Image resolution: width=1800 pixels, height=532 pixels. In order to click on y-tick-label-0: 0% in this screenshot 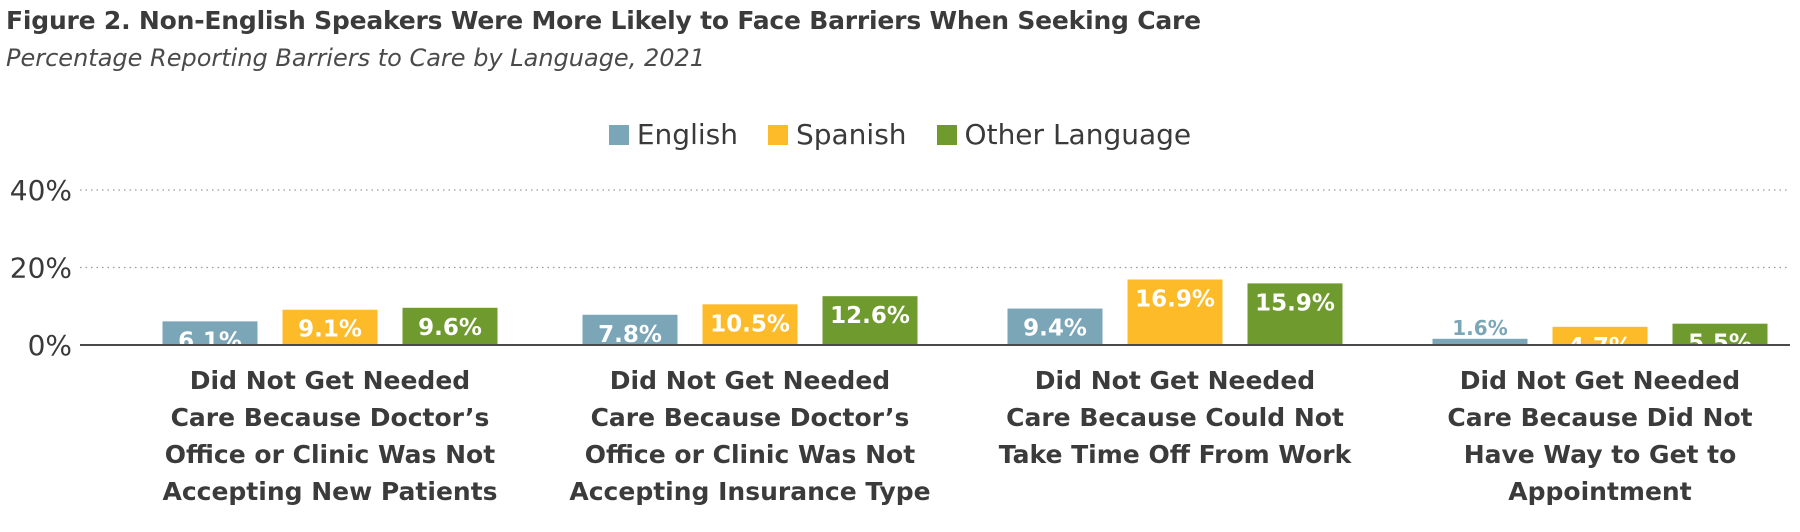, I will do `click(50, 345)`.